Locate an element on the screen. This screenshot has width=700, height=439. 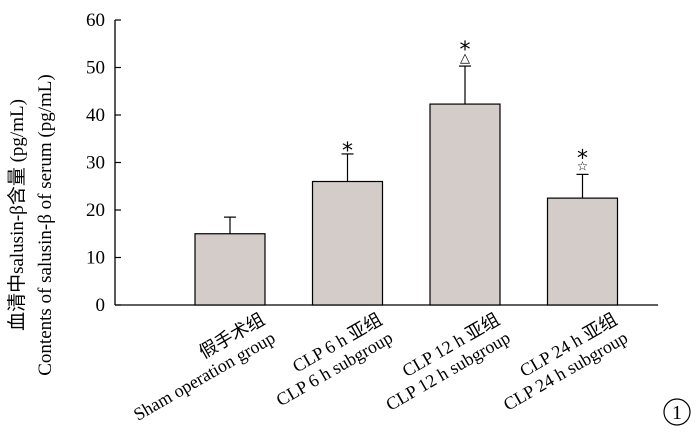
y-tick-label: 50 is located at coordinates (95, 68).